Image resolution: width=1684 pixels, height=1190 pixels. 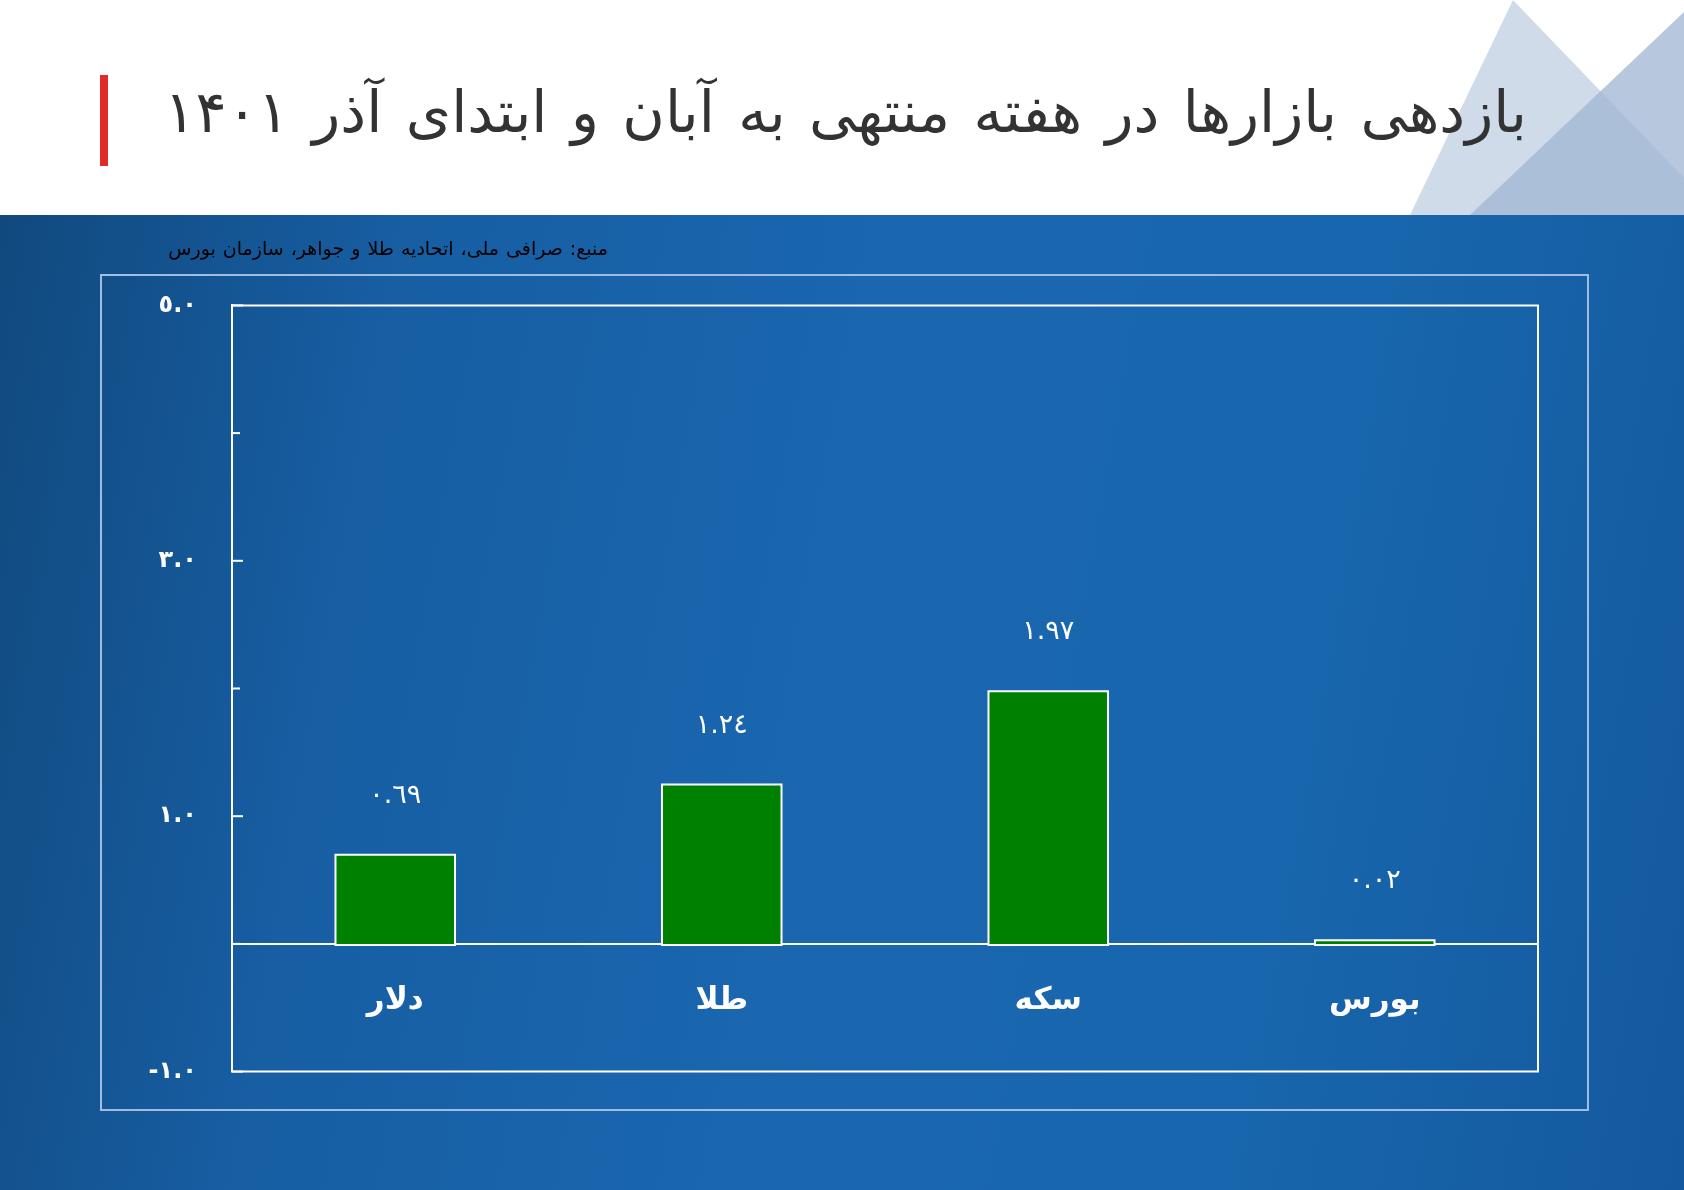 I want to click on chart-title: بازدهی بازارها در هفته منتهی به آبان و ابتدای آذر ۱۴۰۱, so click(x=845, y=112).